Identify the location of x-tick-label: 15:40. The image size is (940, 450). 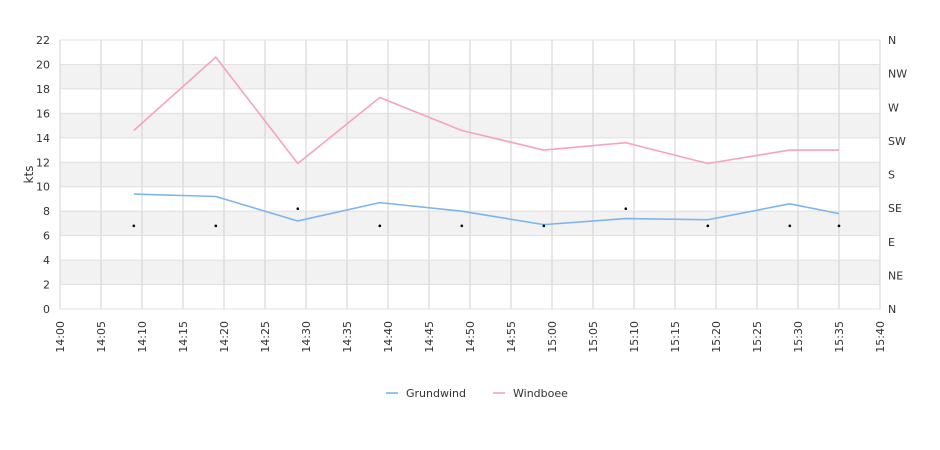
(880, 337).